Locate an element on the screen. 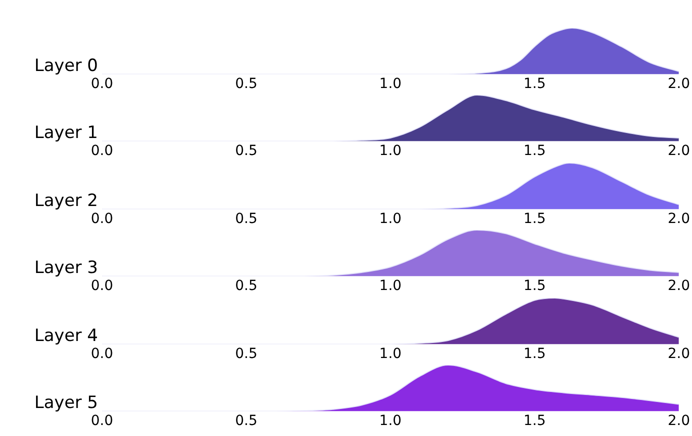  y-axis-title: Layer 1 is located at coordinates (66, 134).